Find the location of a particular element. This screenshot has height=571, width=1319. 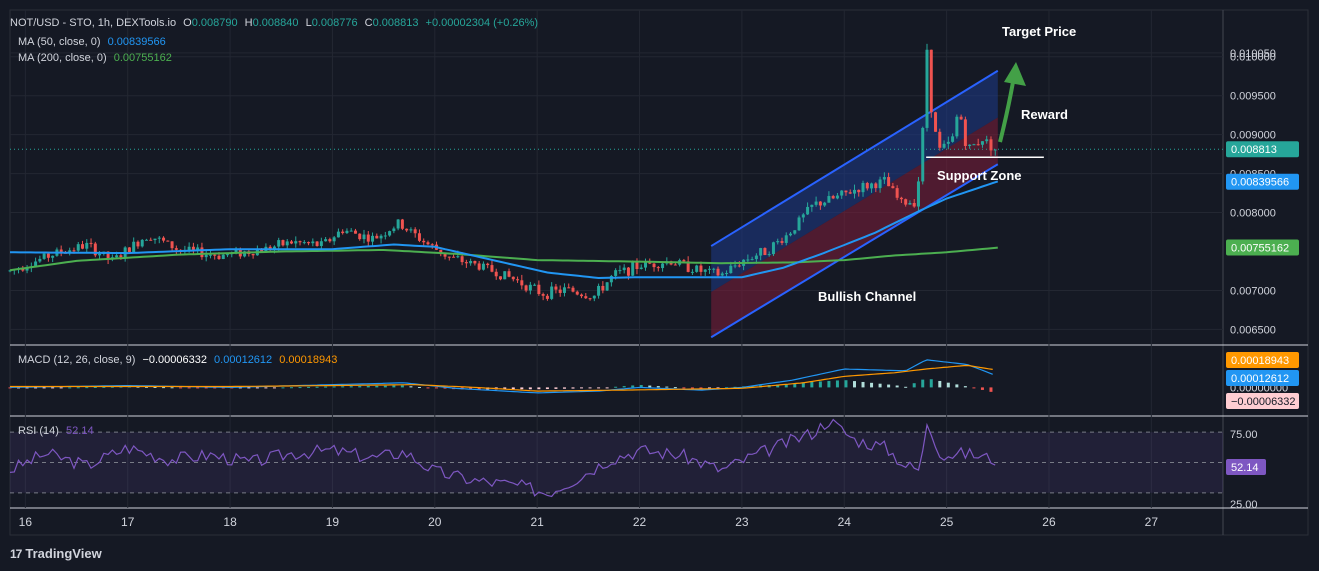

price-tick-label: 0.009500 is located at coordinates (1253, 97).